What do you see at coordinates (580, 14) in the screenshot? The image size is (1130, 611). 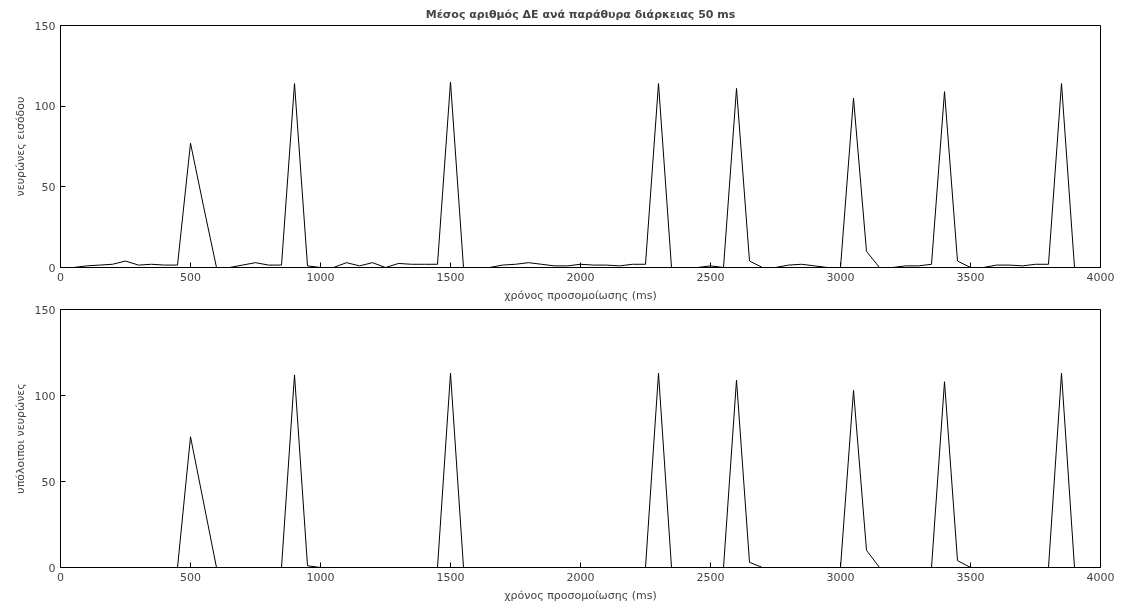 I see `chart-title: Μέσος αριθμός ΔΕ ανά παράθυρα διάρκειας 50 ms` at bounding box center [580, 14].